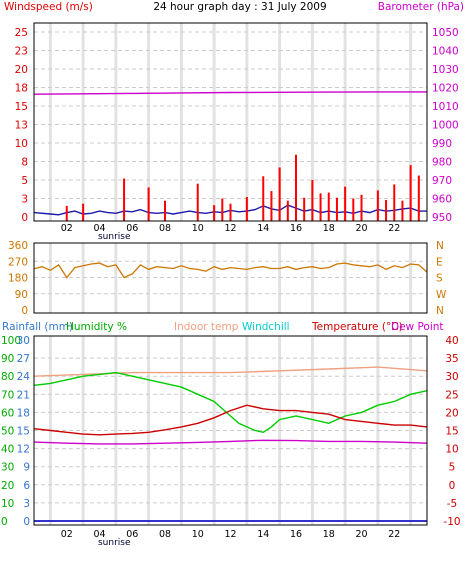 This screenshot has height=561, width=468. Describe the element at coordinates (23, 413) in the screenshot. I see `rain-tick-label: 18` at that location.